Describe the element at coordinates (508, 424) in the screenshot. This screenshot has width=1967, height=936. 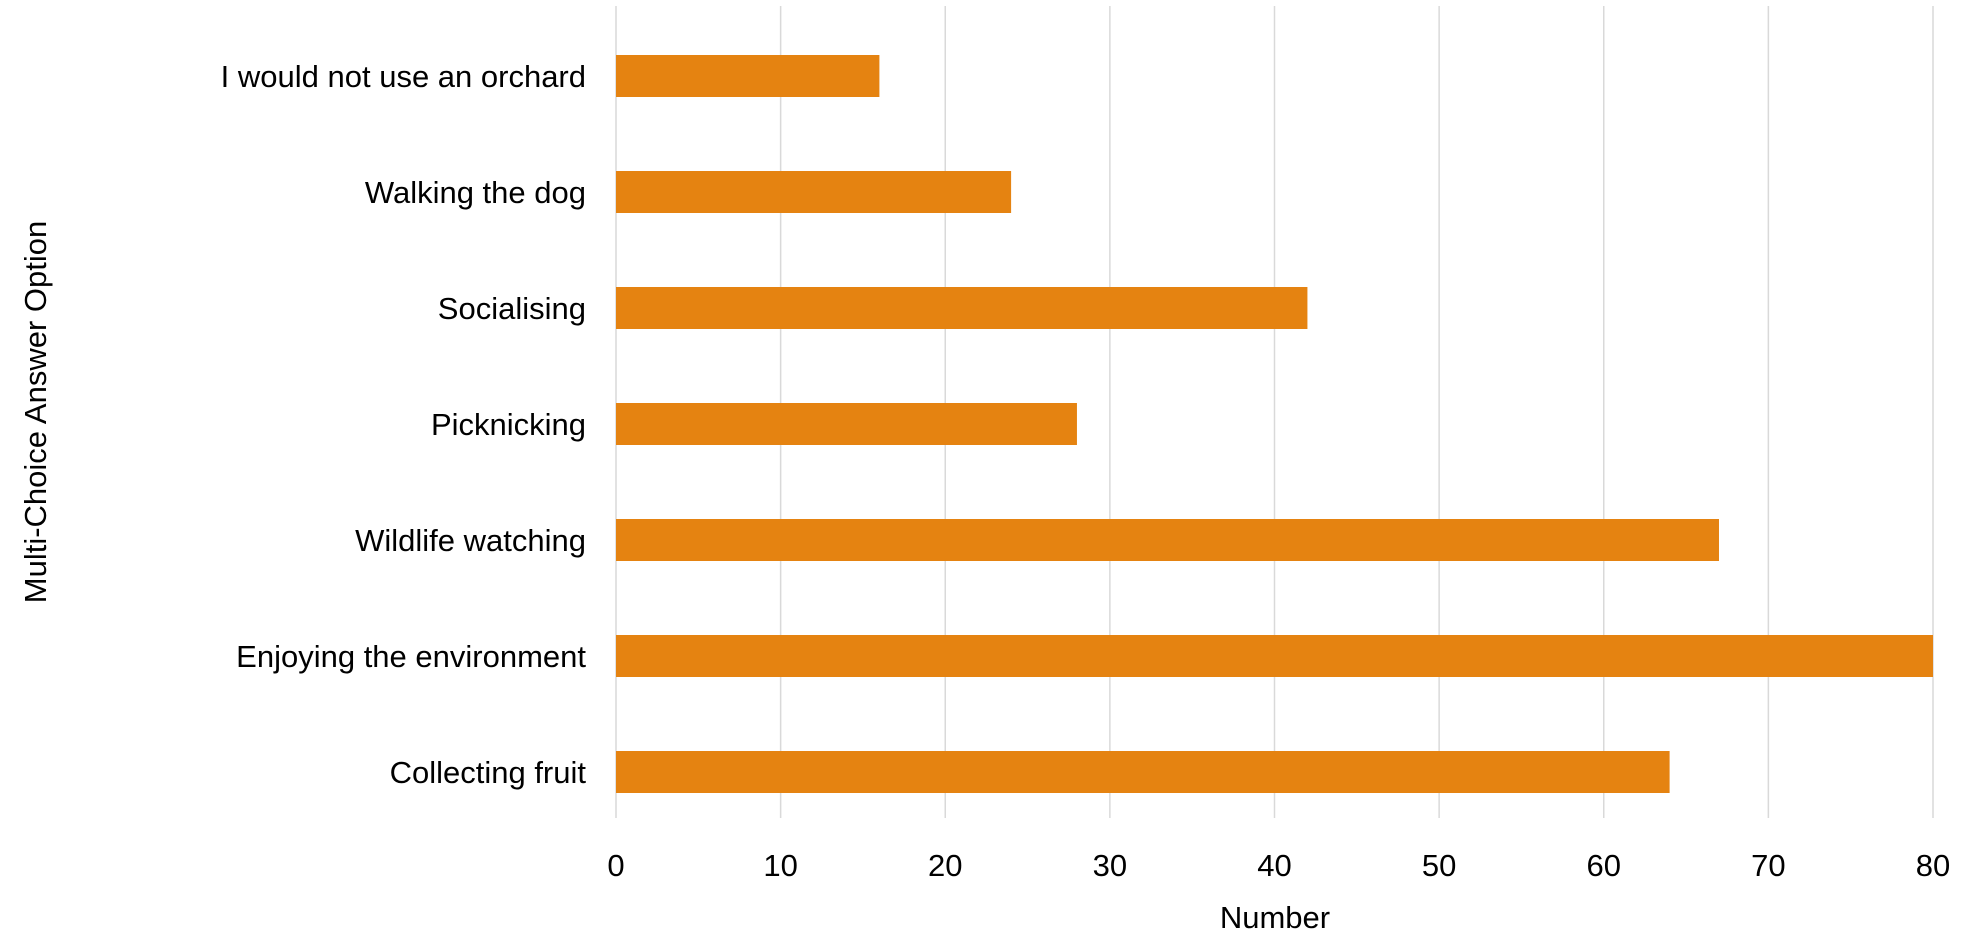
I see `category-label-3: Picknicking` at that location.